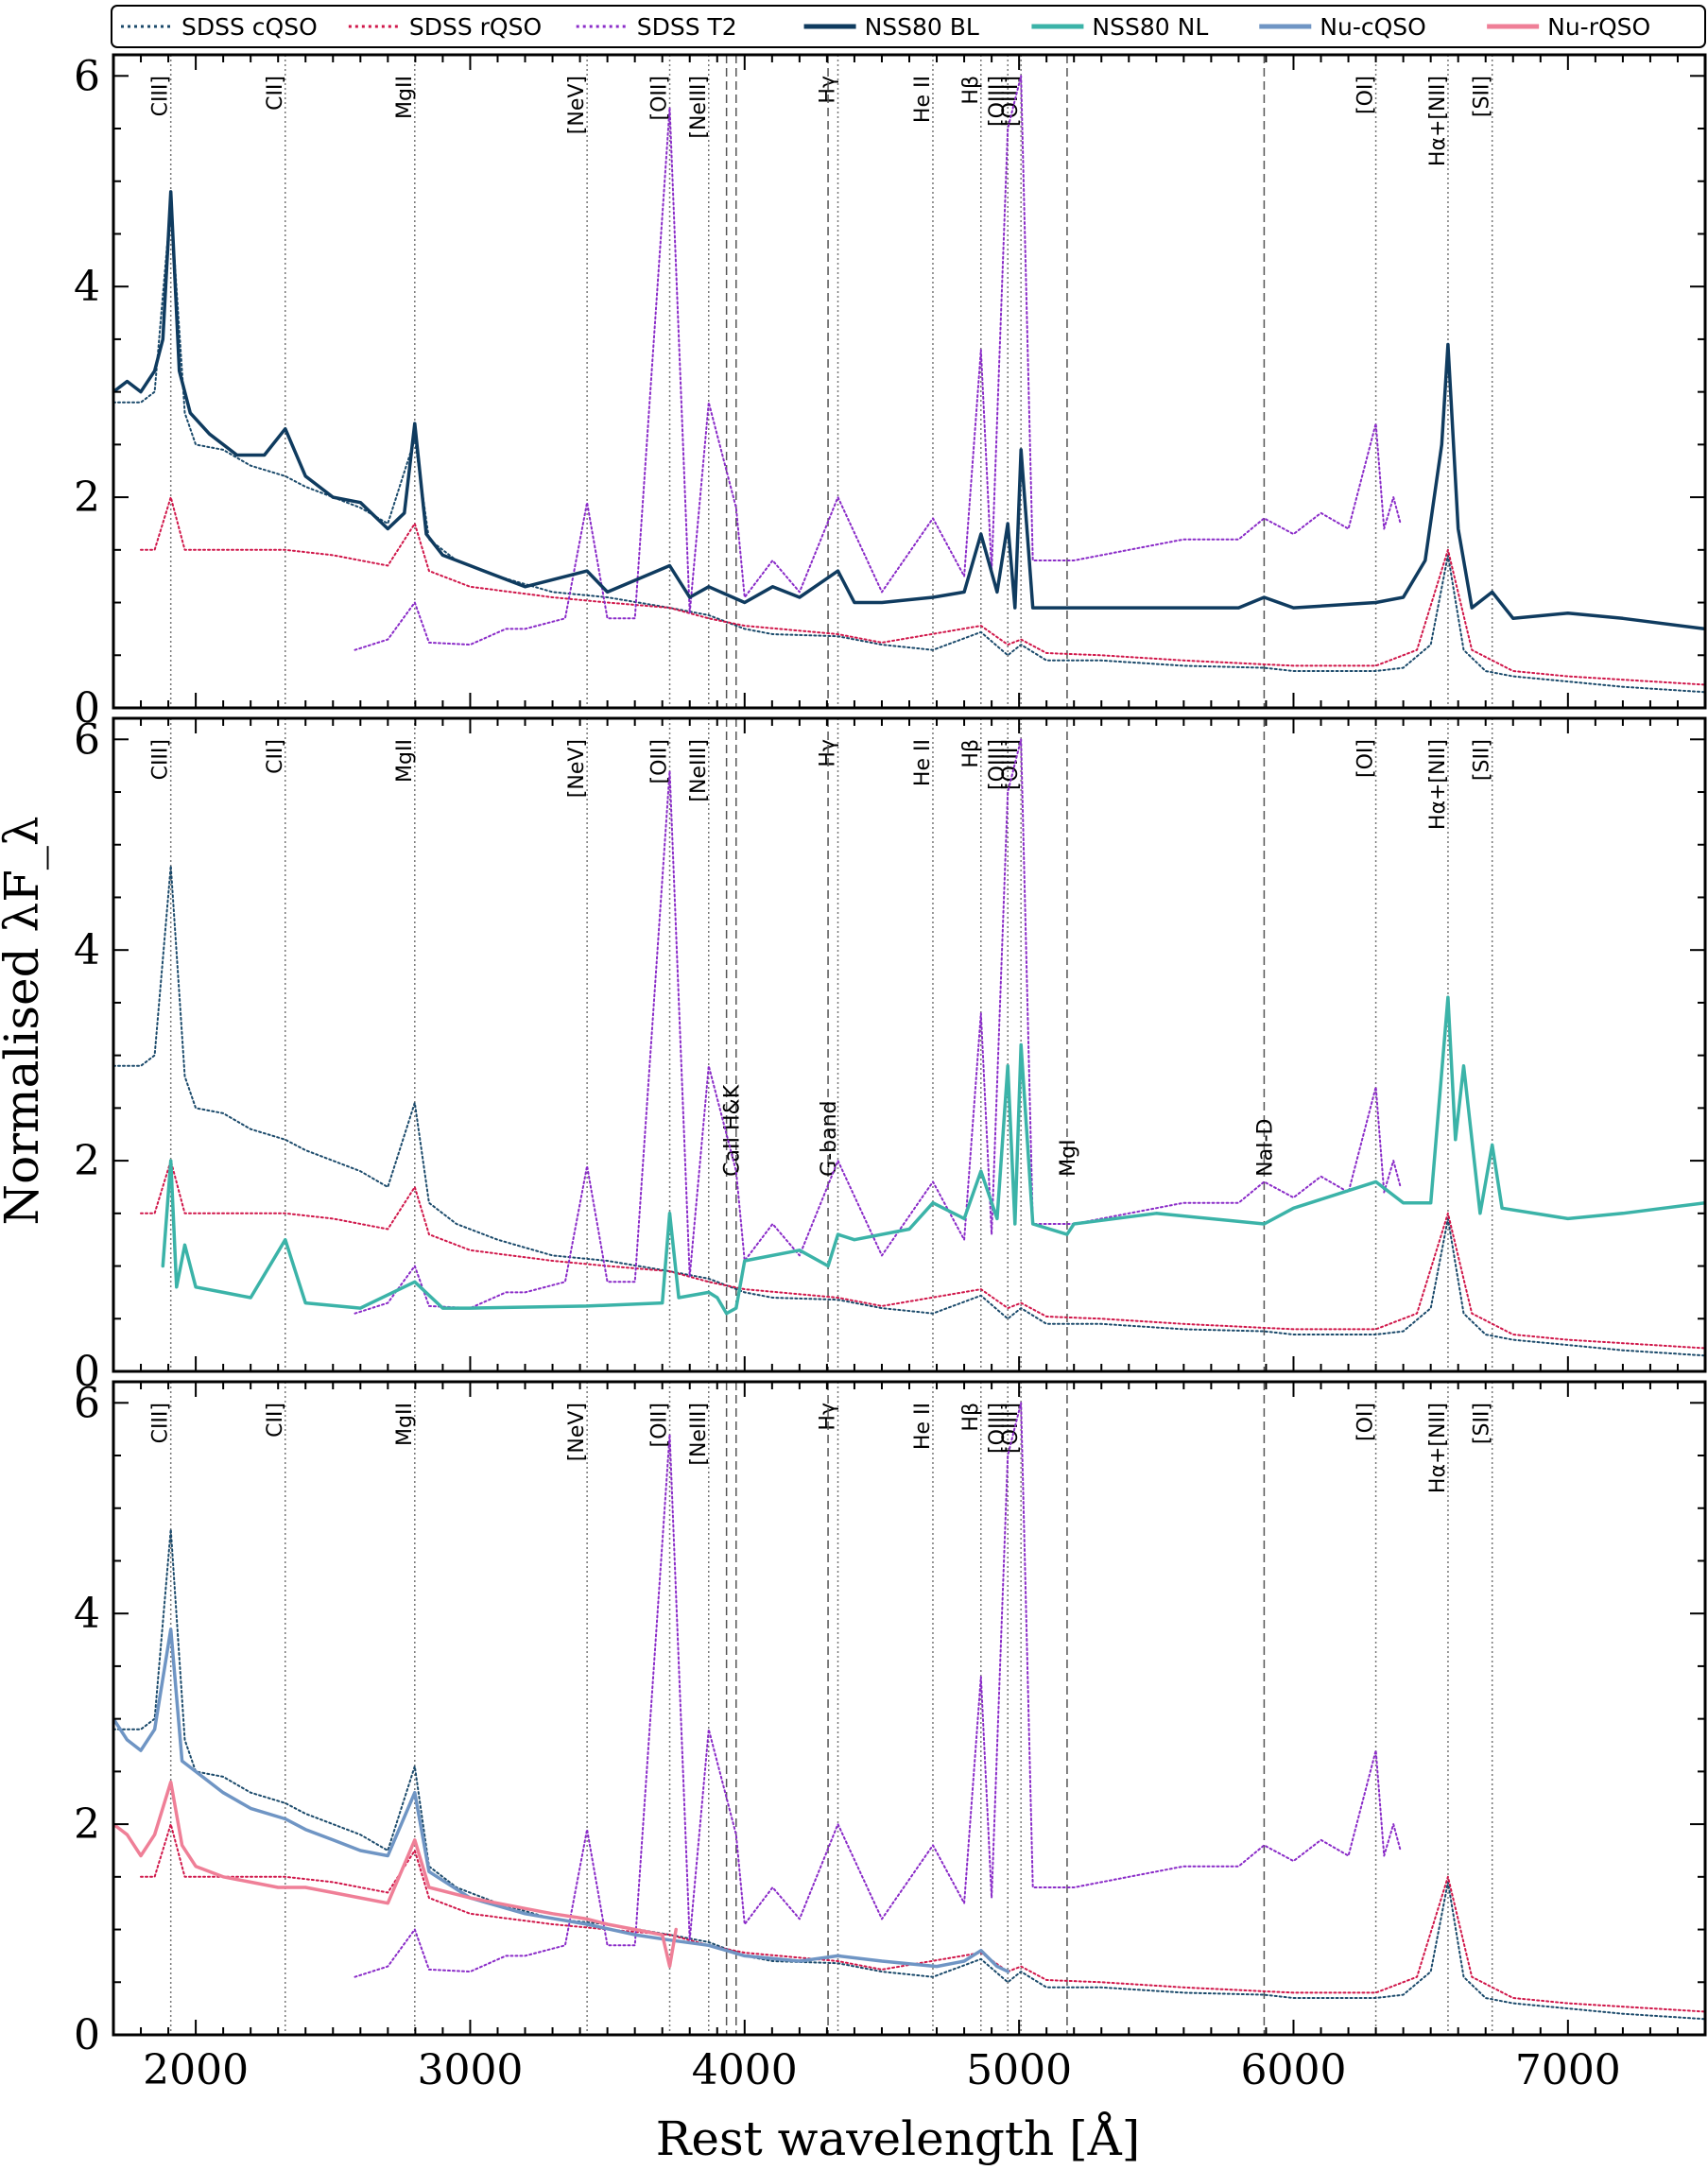  I want to click on legend-label: SDSS rQSO, so click(475, 27).